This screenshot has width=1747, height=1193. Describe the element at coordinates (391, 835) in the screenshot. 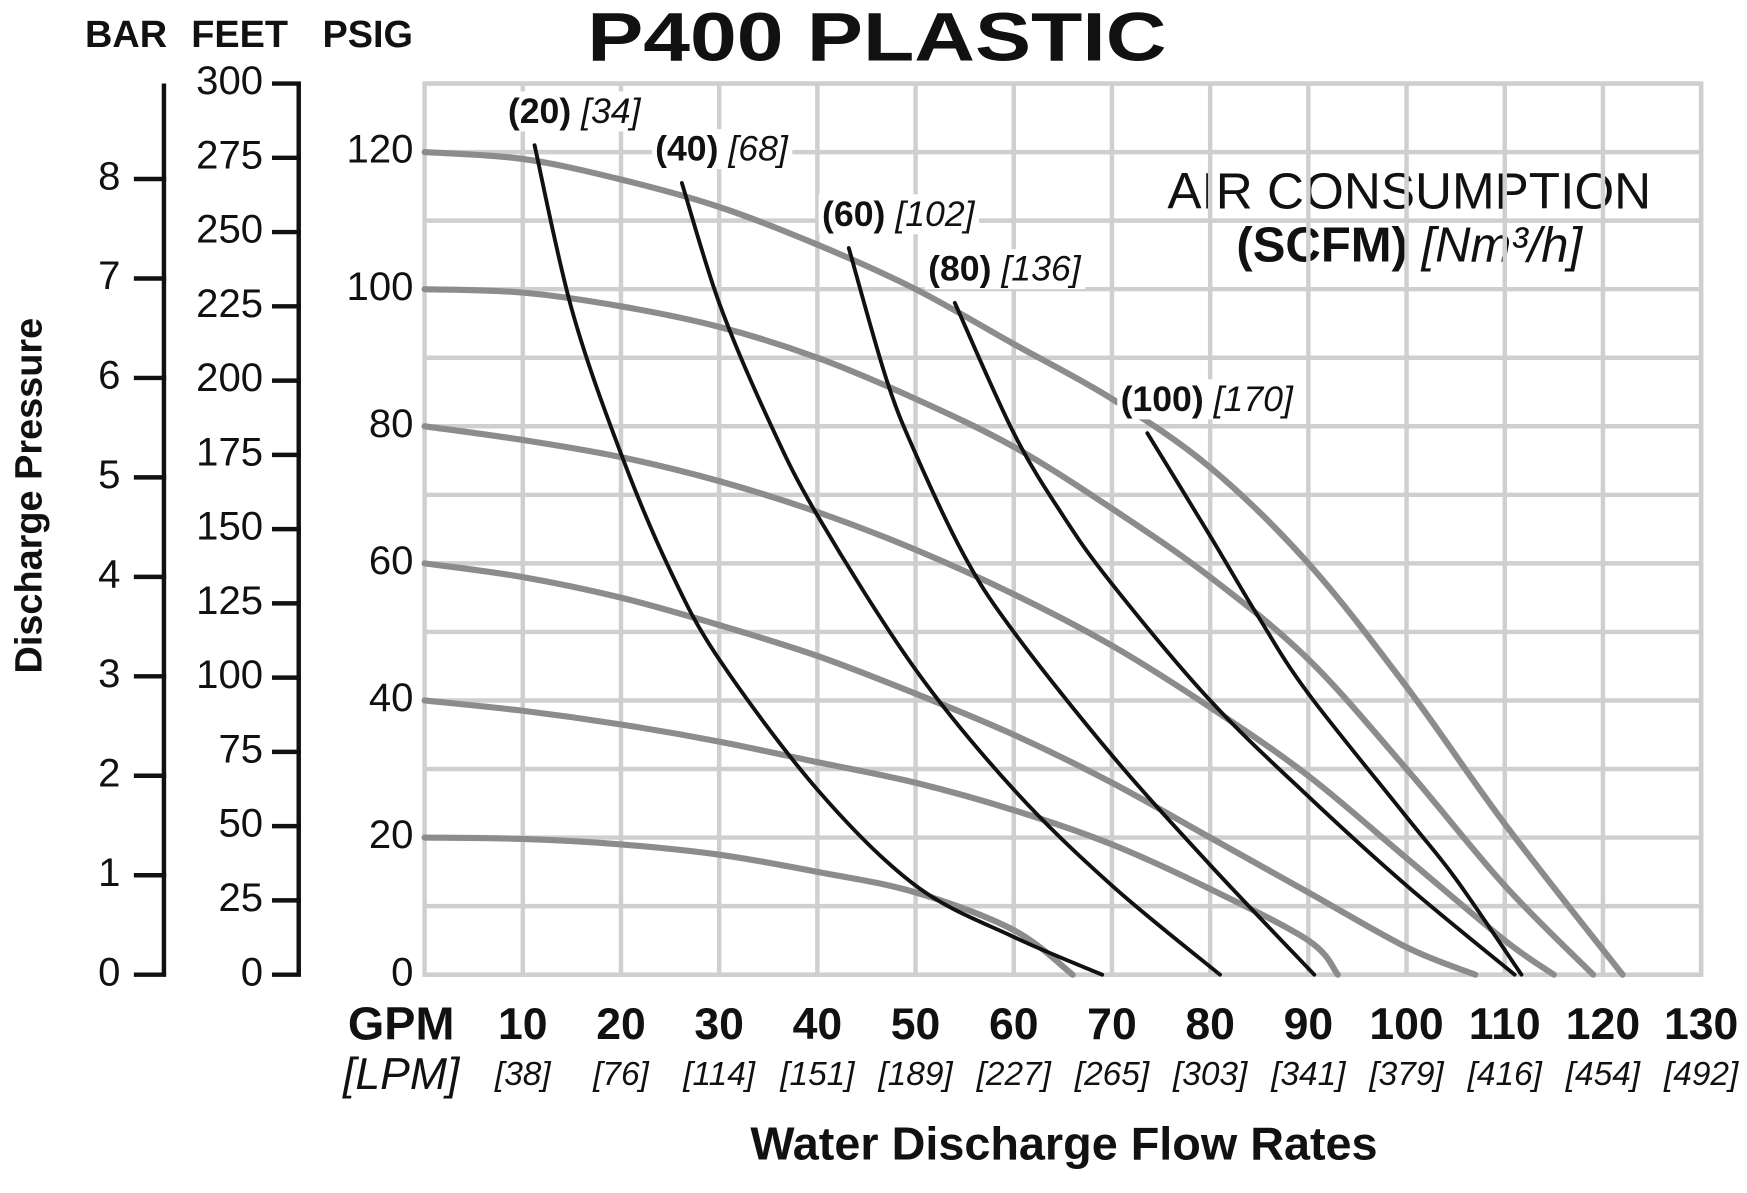

I see `y-tick-label: 20` at that location.